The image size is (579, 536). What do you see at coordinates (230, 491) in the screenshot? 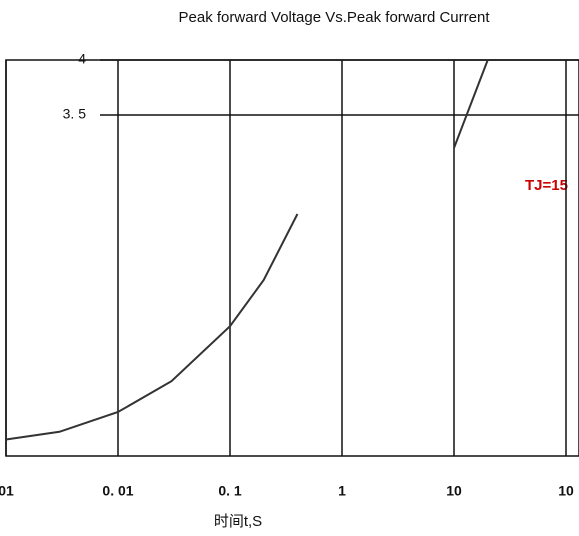
I see `x-tick-label: 0. 1` at bounding box center [230, 491].